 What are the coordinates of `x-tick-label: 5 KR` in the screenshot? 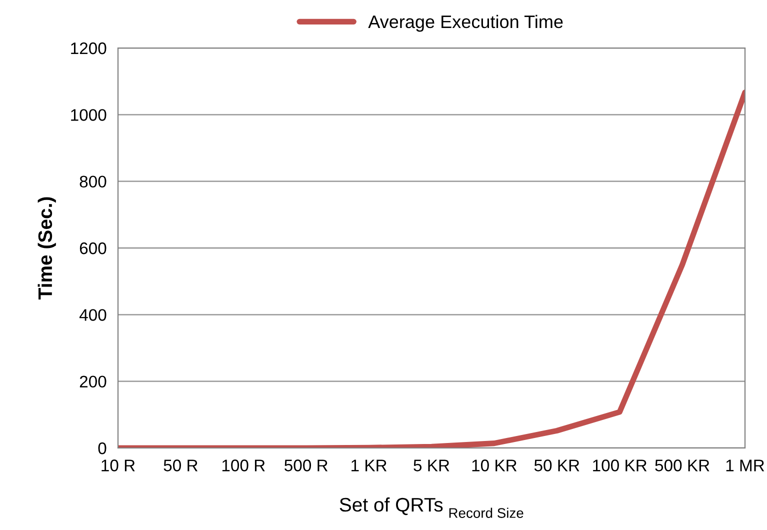 It's located at (432, 466).